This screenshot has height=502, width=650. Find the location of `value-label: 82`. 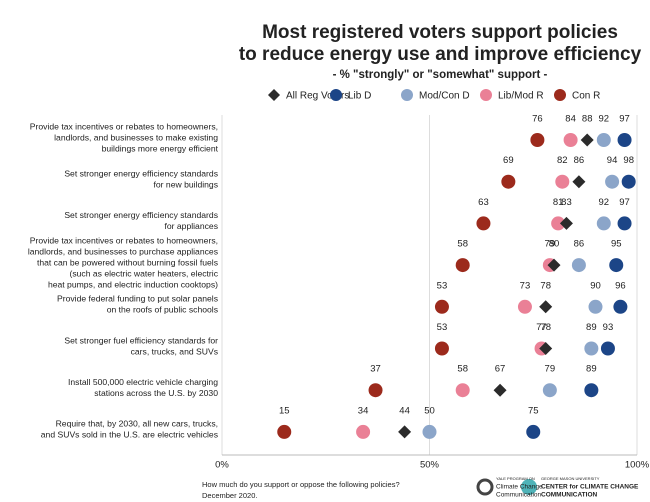

value-label: 82 is located at coordinates (562, 160).